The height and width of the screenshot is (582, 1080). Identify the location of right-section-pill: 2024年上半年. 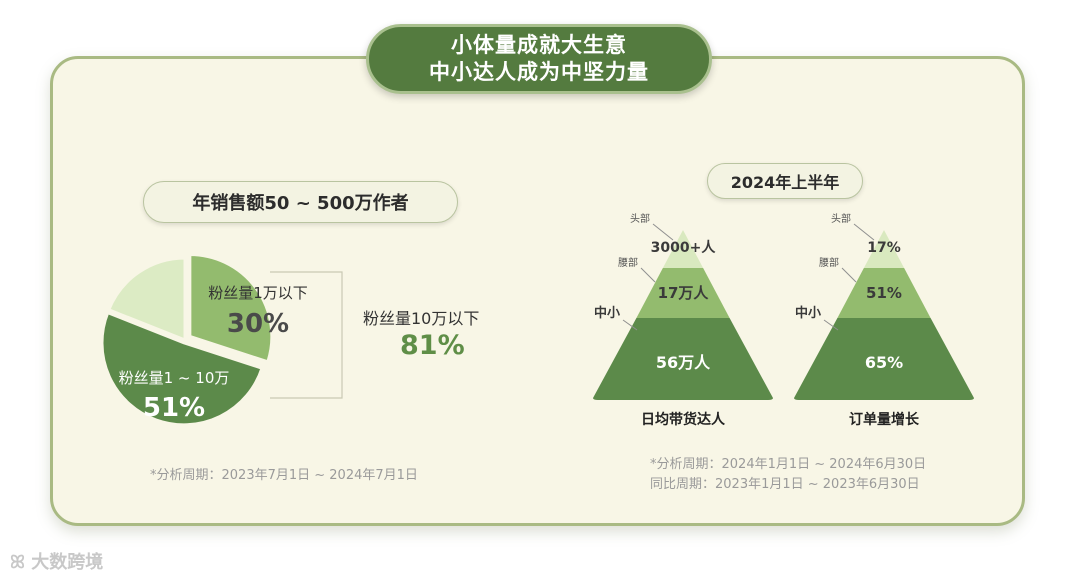
(785, 181).